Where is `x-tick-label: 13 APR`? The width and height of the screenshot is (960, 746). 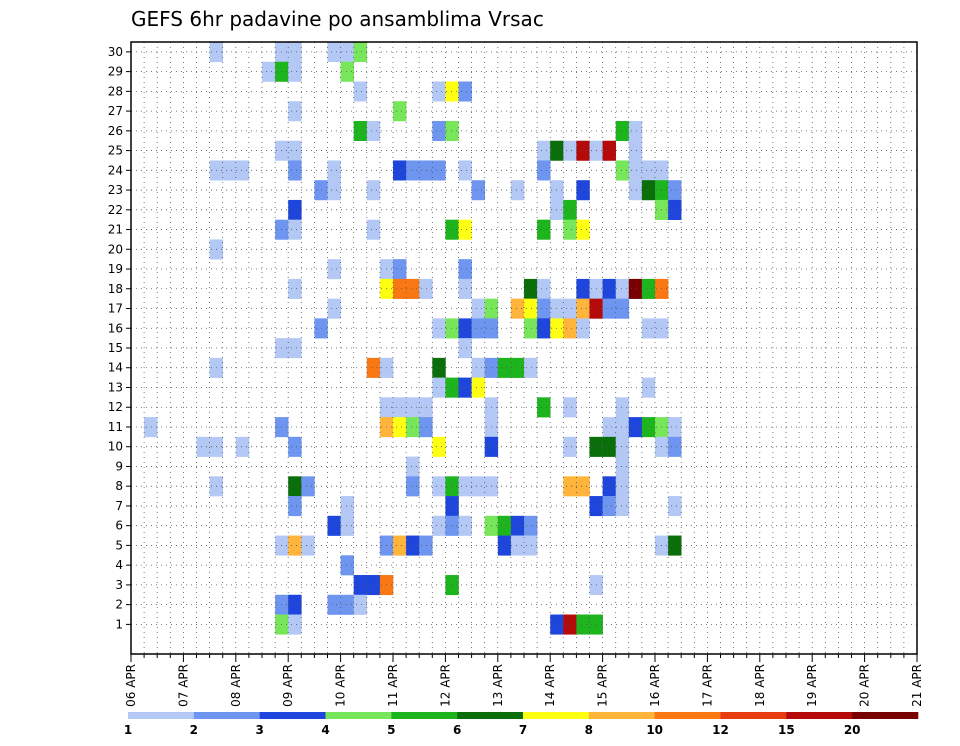 x-tick-label: 13 APR is located at coordinates (498, 685).